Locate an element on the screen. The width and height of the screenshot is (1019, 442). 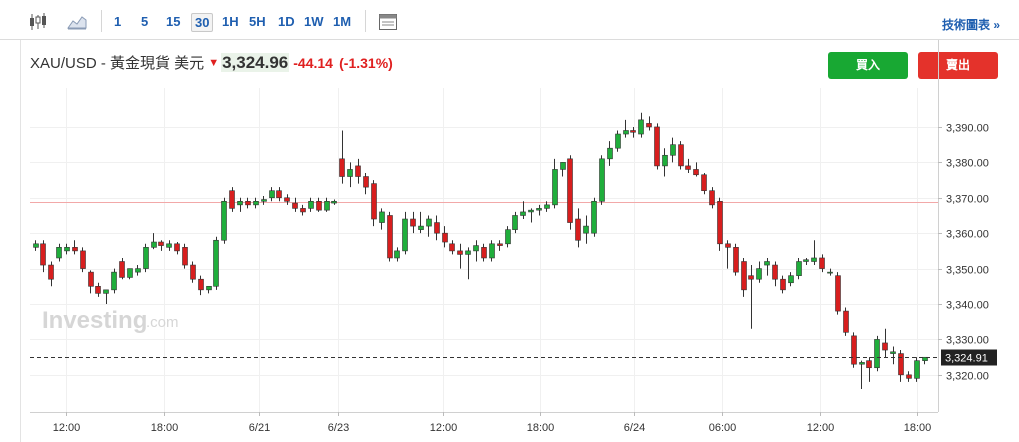
chart-toolbar: 1 5 15 30 1H 5H 1D 1W 1M 技術圖表 » is located at coordinates (509, 20).